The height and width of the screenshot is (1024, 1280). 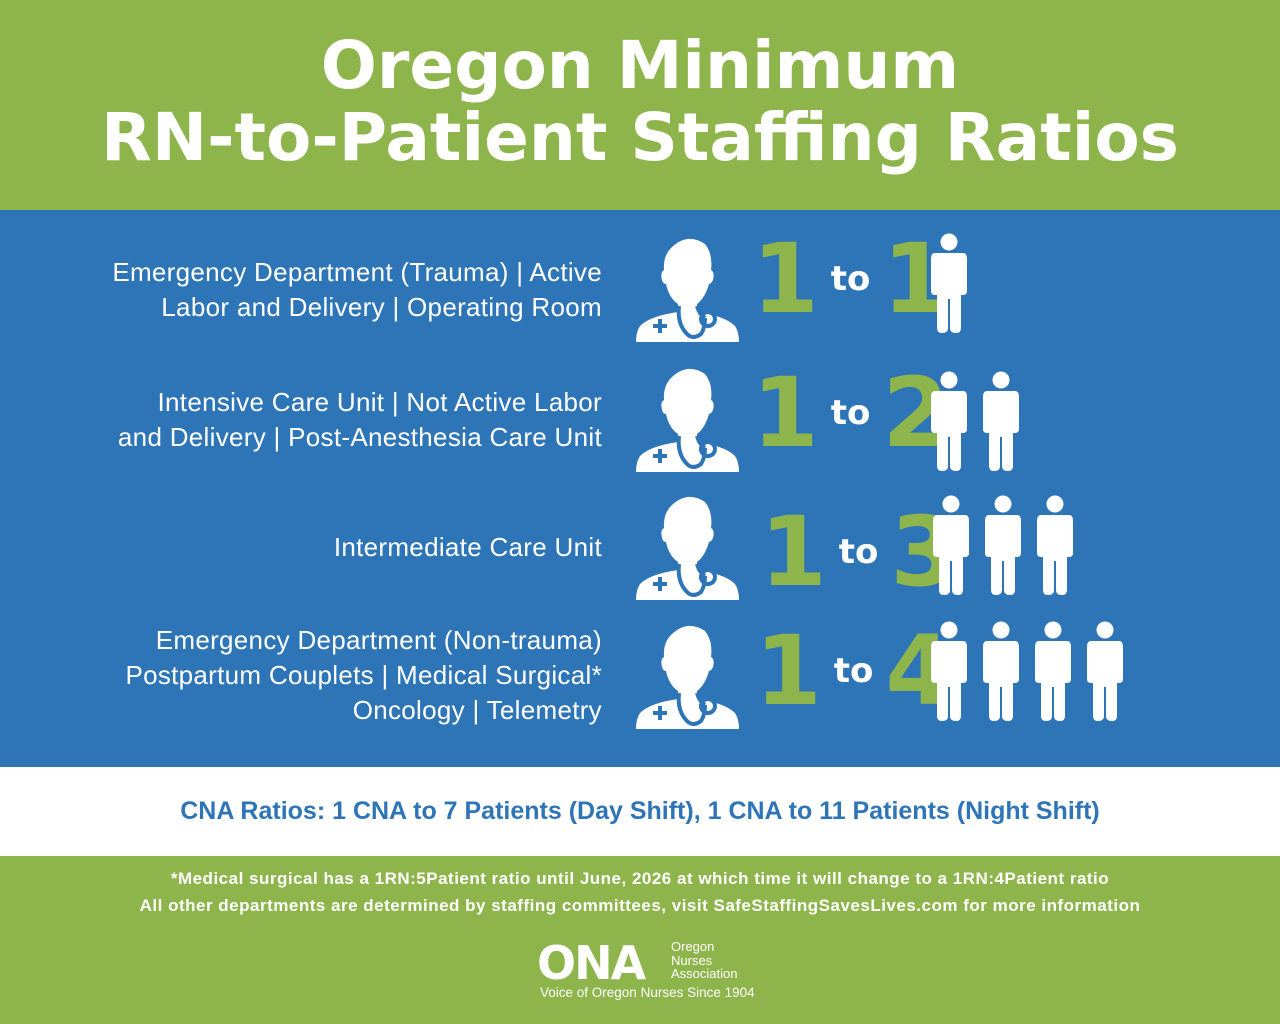 What do you see at coordinates (640, 137) in the screenshot?
I see `page-title-line2: RN-to-Patient Staffing Ratios` at bounding box center [640, 137].